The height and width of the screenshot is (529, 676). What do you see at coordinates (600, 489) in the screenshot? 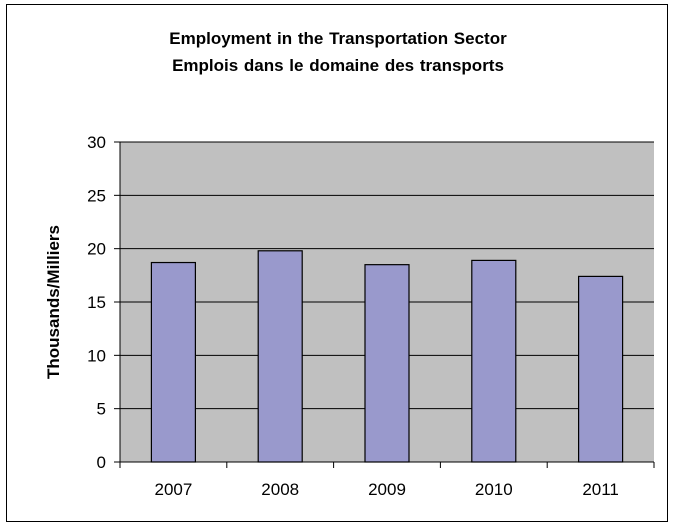
I see `x-tick-label: 2011` at bounding box center [600, 489].